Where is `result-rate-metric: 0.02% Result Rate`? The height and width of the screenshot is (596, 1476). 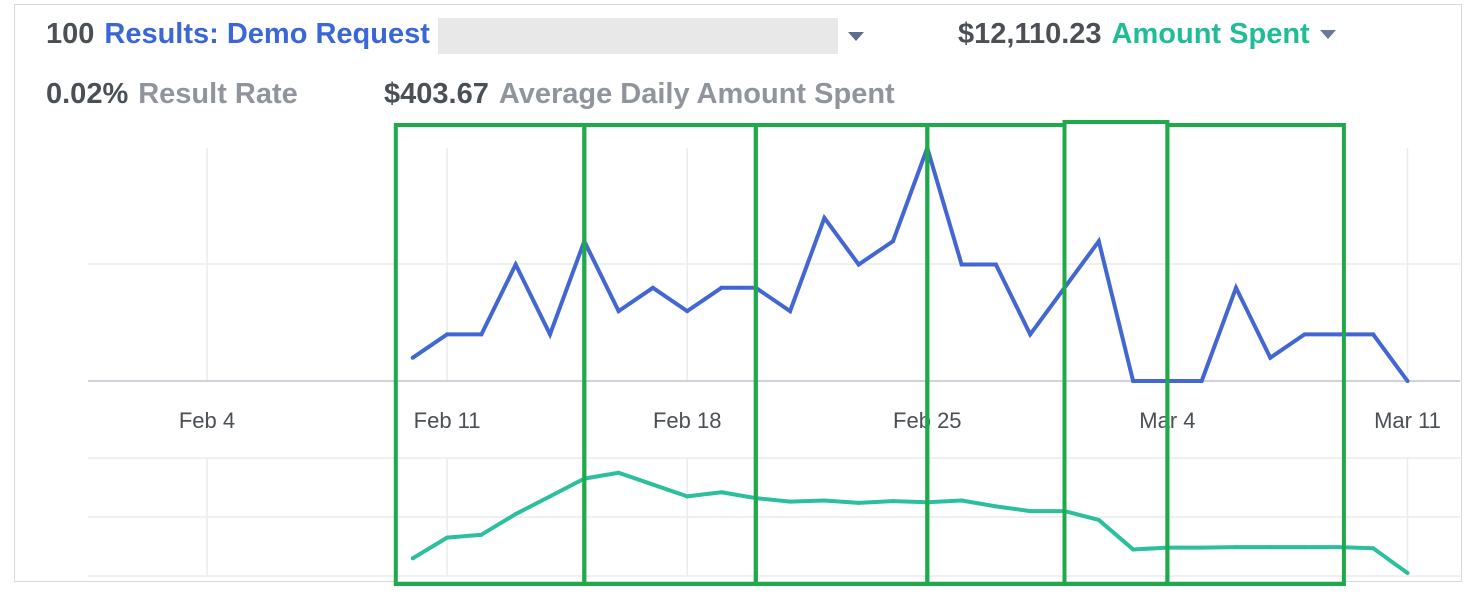 result-rate-metric: 0.02% Result Rate is located at coordinates (172, 94).